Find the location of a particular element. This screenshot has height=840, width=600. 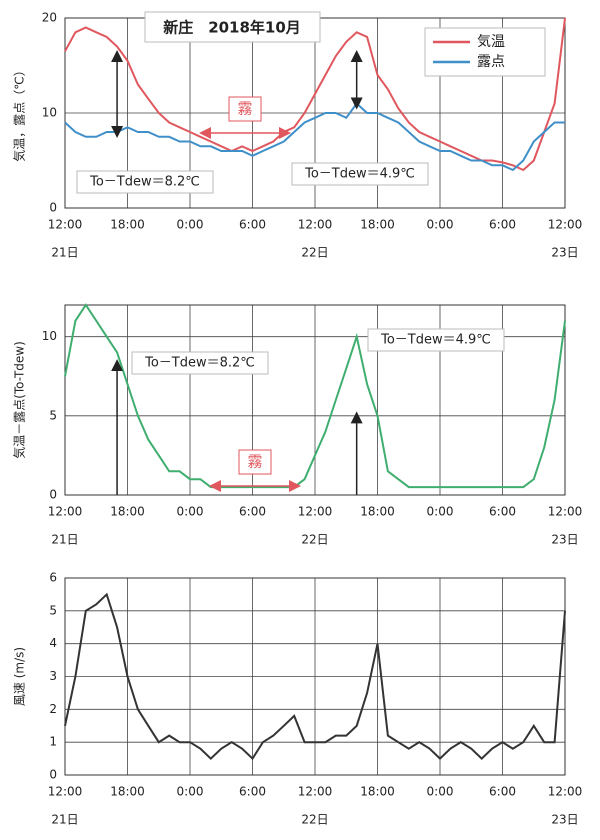

title-box is located at coordinates (232, 27).